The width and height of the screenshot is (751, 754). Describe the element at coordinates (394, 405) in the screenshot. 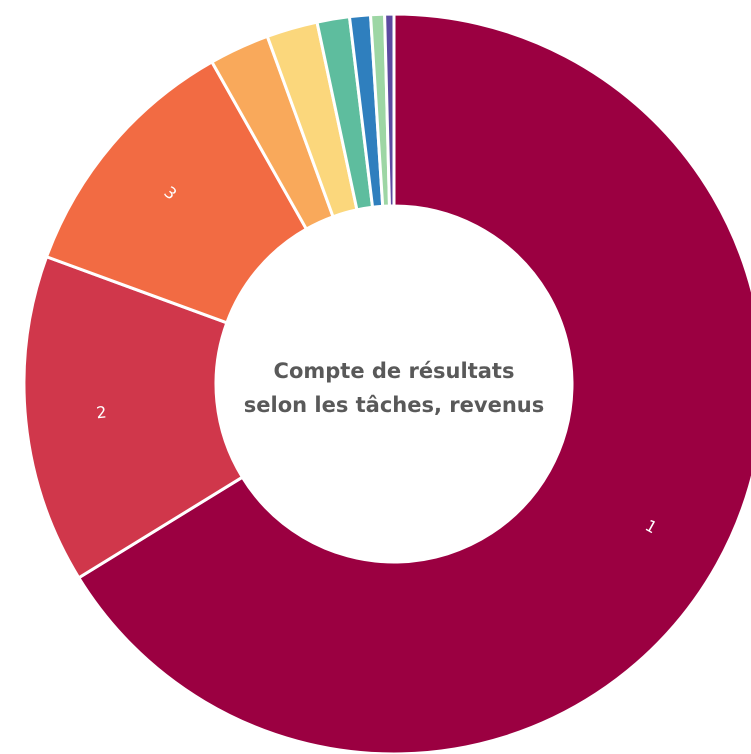

I see `chart-title-line-2: selon les tâches, revenus` at that location.